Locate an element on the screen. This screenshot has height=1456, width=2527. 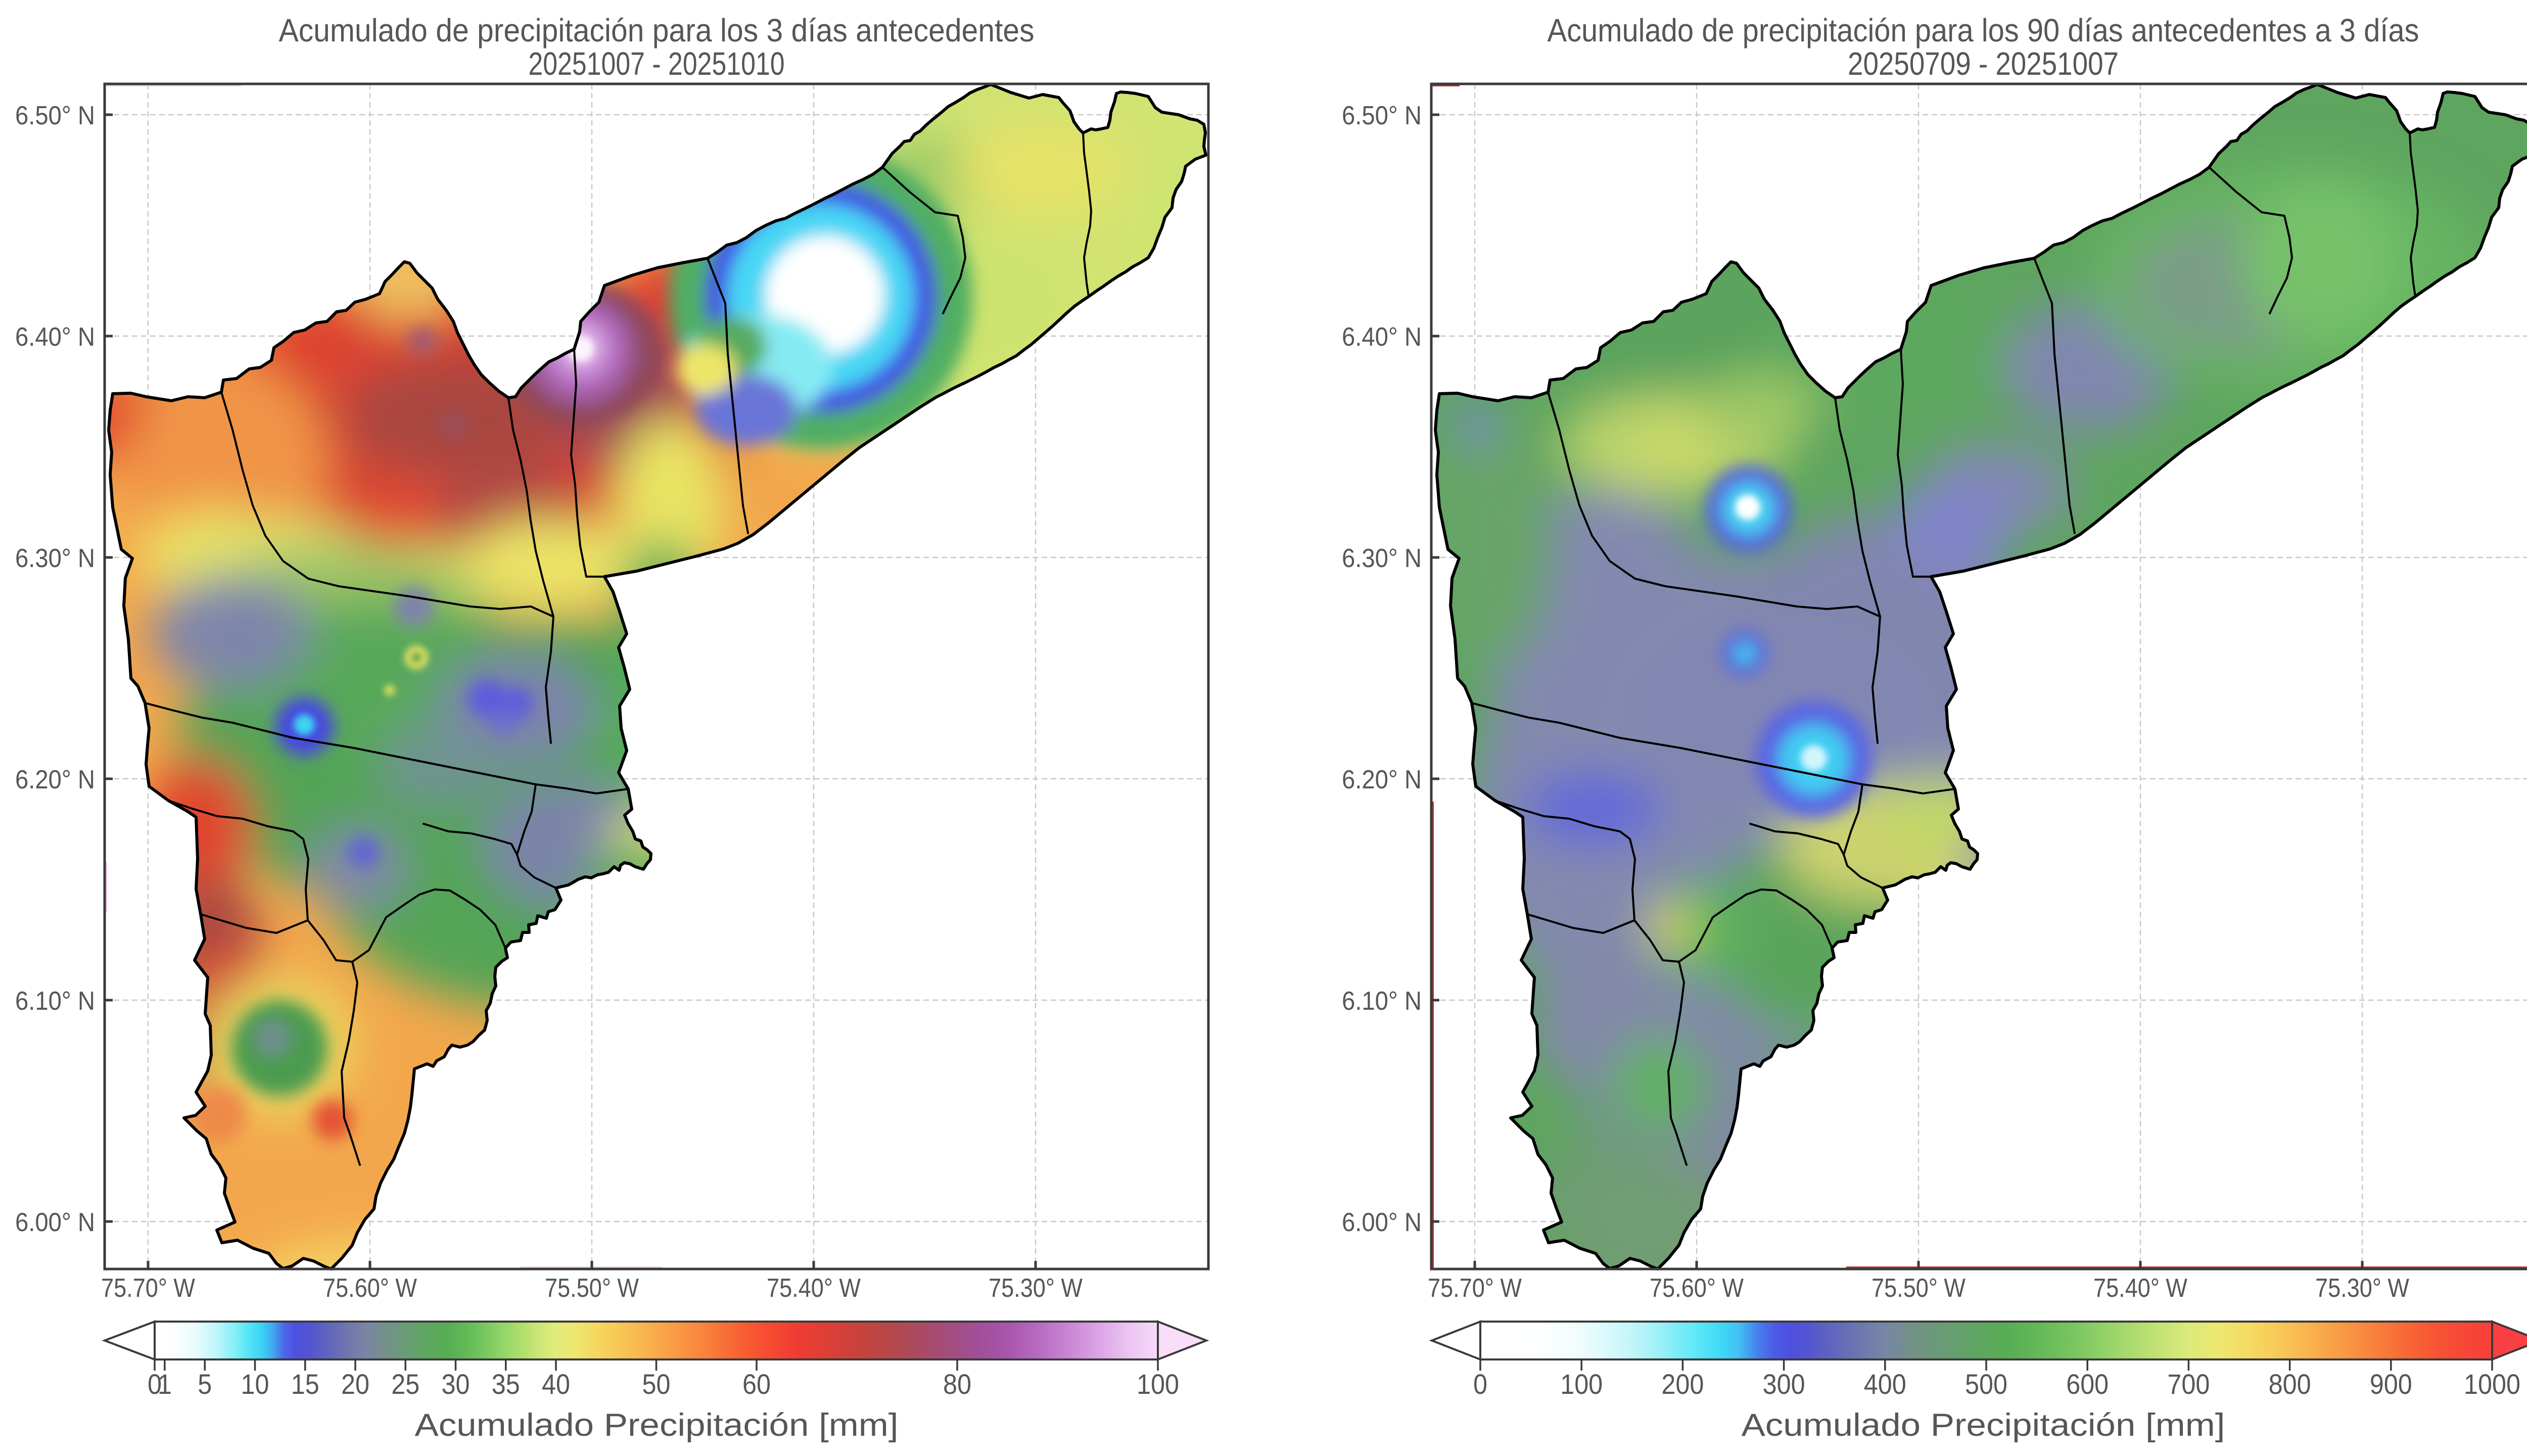
svg-text: 20251007 - 20251010 is located at coordinates (657, 63).